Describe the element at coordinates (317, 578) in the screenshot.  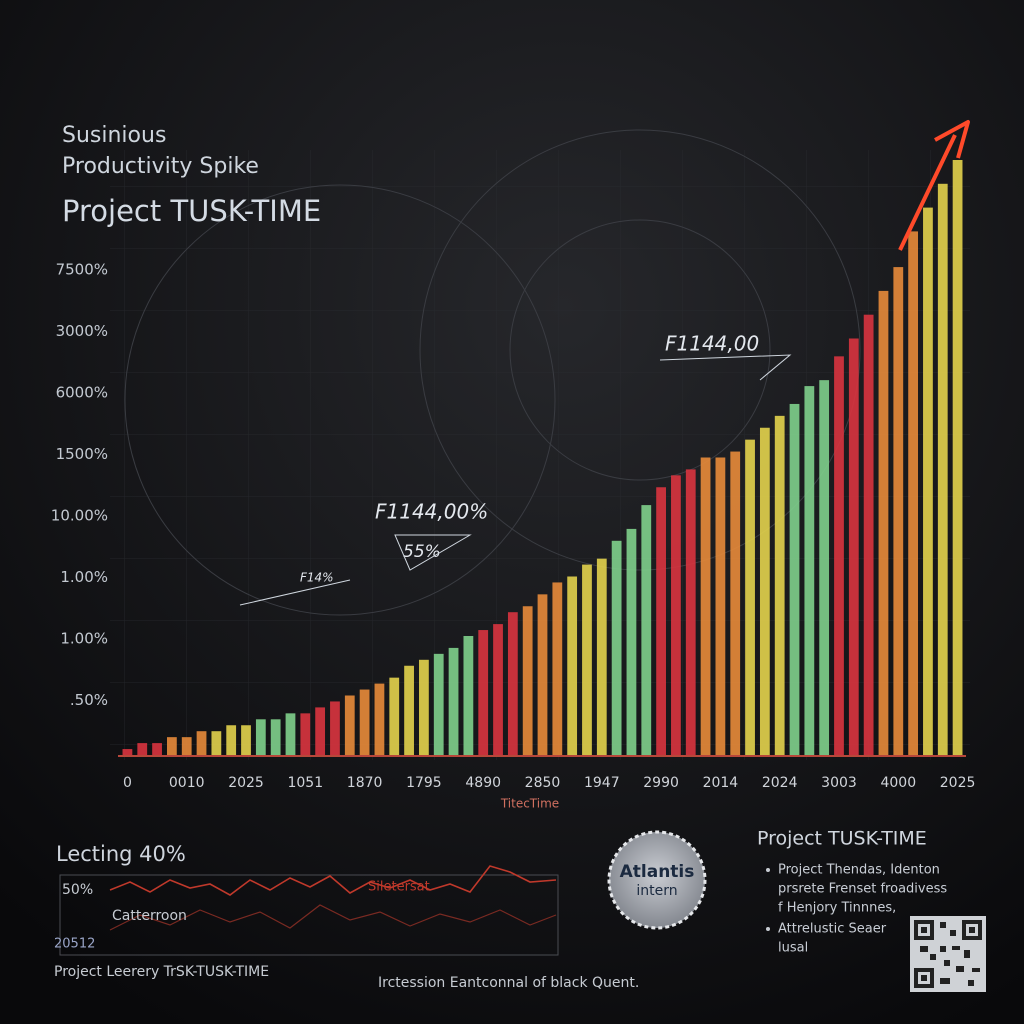
I see `annotation: F14%` at that location.